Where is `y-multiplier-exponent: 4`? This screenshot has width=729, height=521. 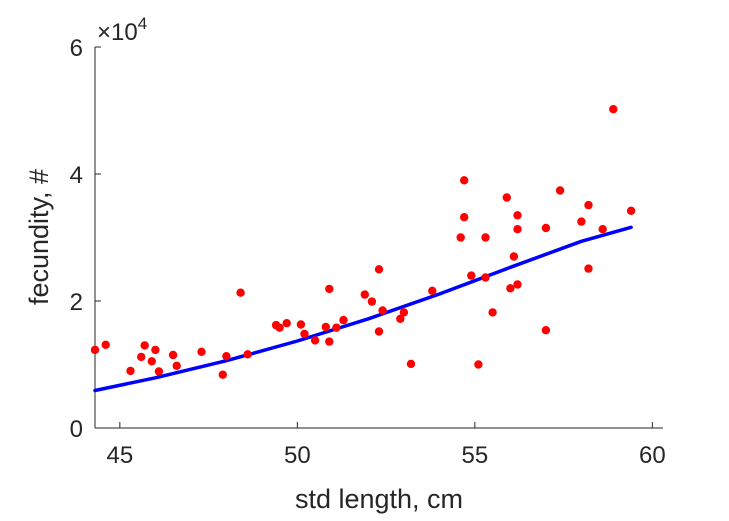
y-multiplier-exponent: 4 is located at coordinates (142, 23).